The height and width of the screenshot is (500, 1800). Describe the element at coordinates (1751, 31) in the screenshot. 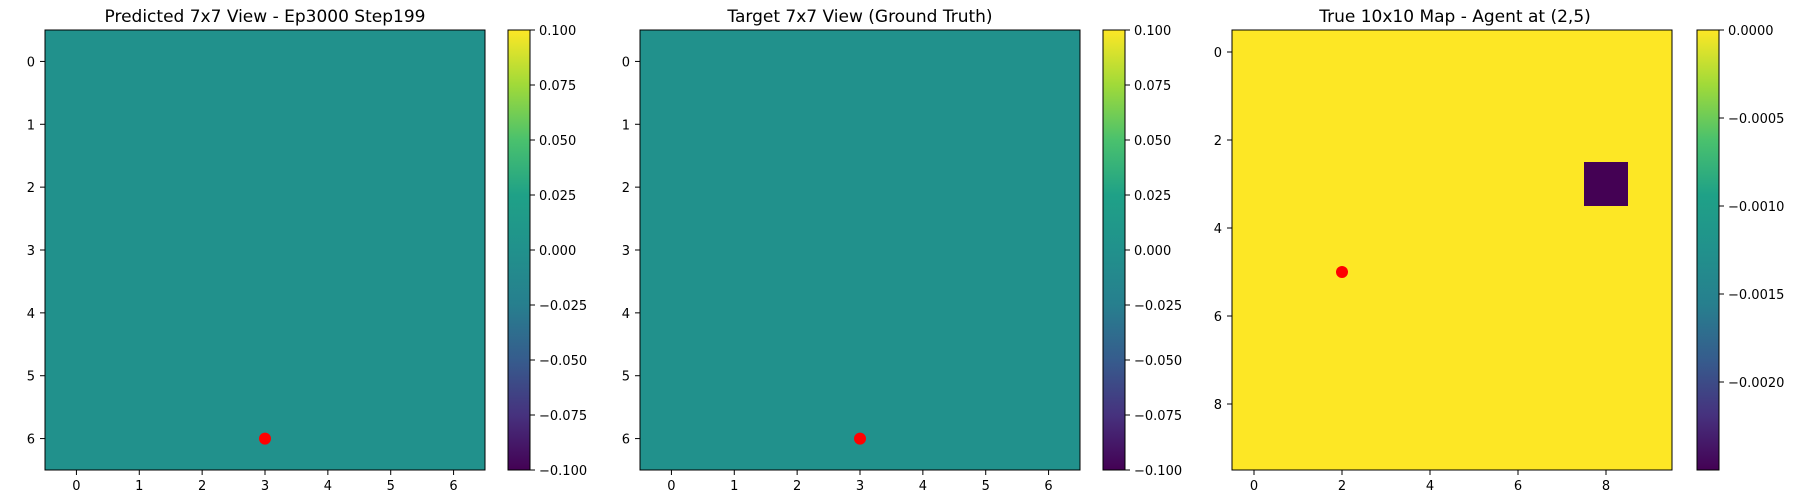

I see `colorbar-tick-label: 0.0000` at that location.